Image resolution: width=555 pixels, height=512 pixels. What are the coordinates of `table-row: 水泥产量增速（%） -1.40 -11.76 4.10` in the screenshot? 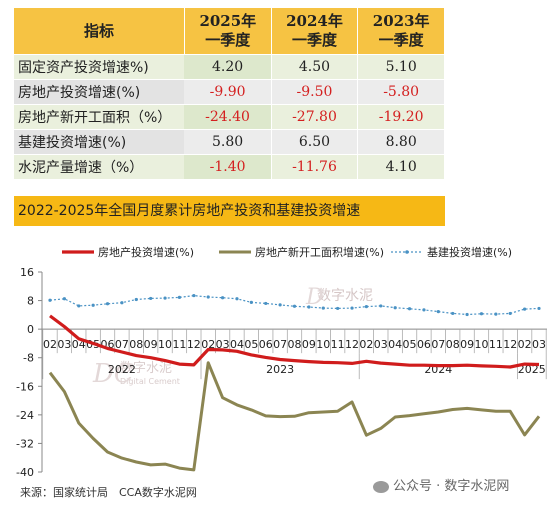 It's located at (229, 167).